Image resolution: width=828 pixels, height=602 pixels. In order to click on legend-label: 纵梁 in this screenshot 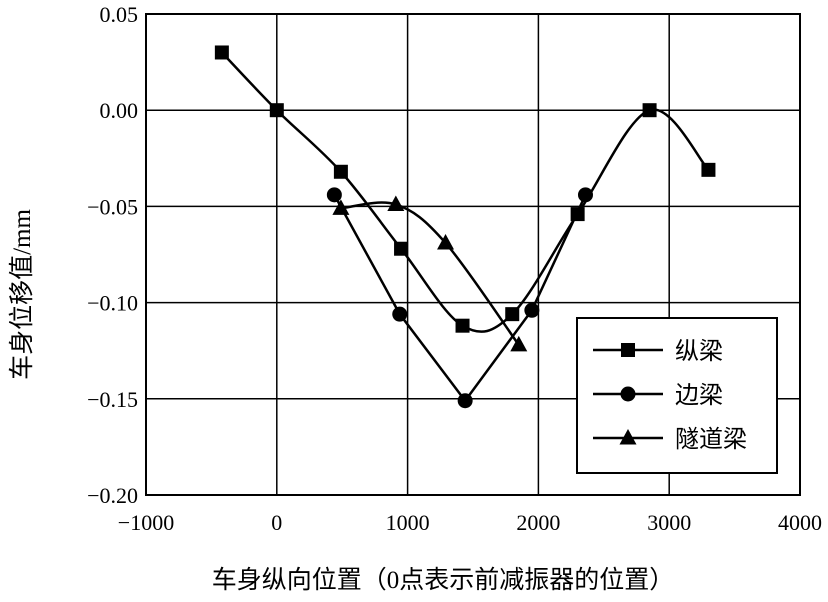, I will do `click(699, 351)`.